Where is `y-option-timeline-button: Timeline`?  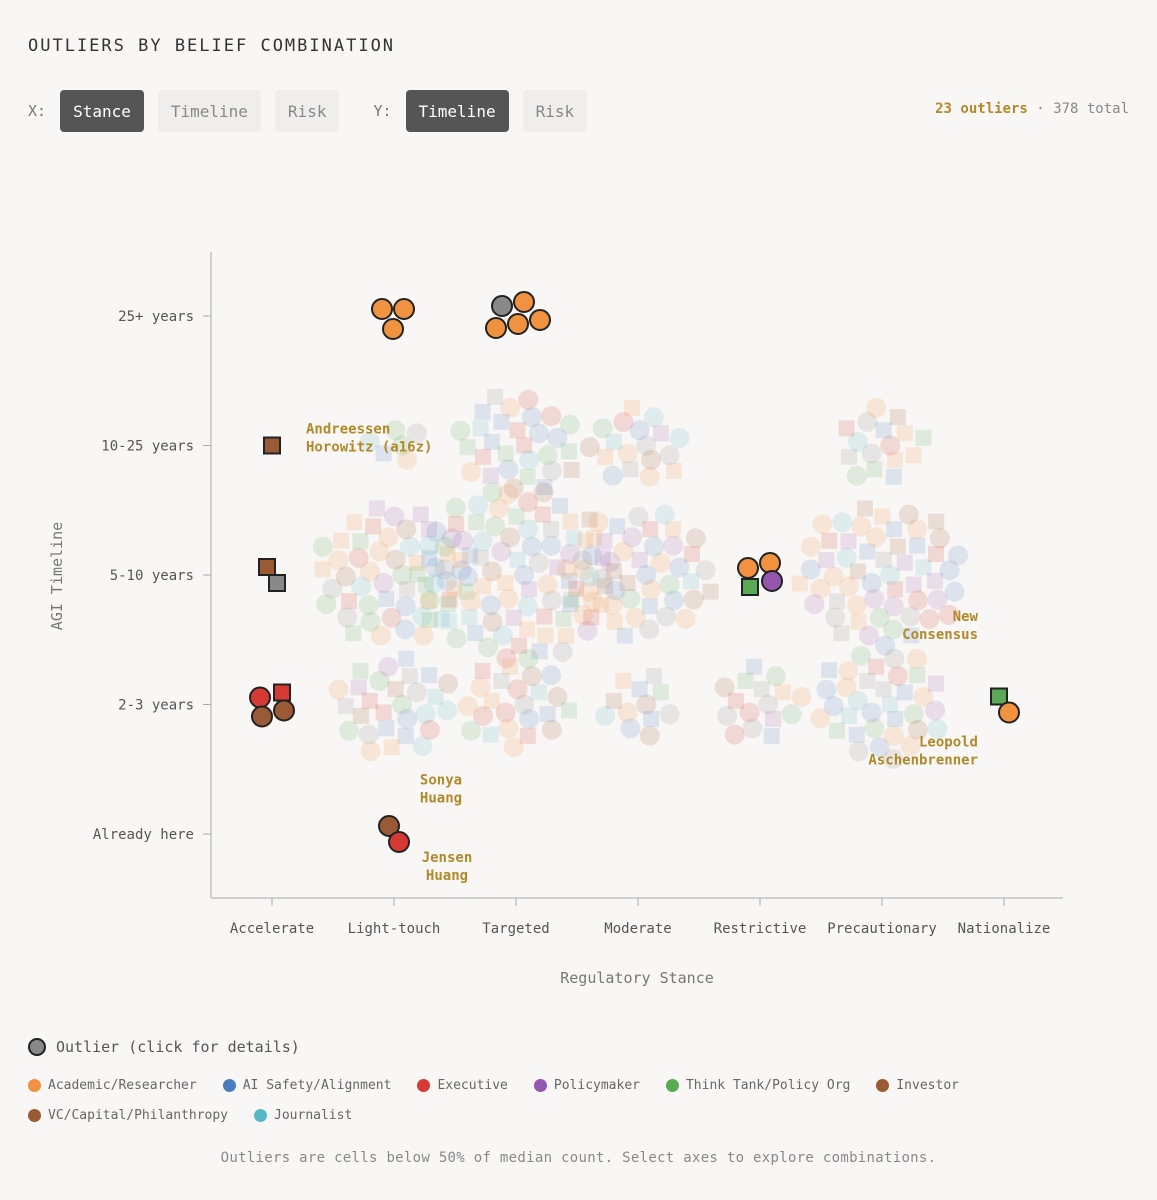 y-option-timeline-button: Timeline is located at coordinates (457, 111).